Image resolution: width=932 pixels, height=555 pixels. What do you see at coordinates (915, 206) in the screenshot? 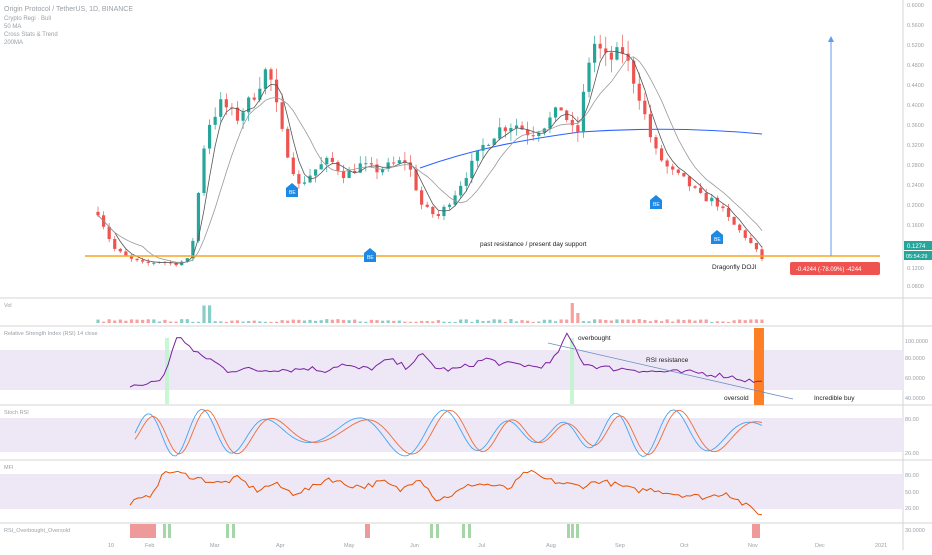
I see `price-tick: 0.2000` at bounding box center [915, 206].